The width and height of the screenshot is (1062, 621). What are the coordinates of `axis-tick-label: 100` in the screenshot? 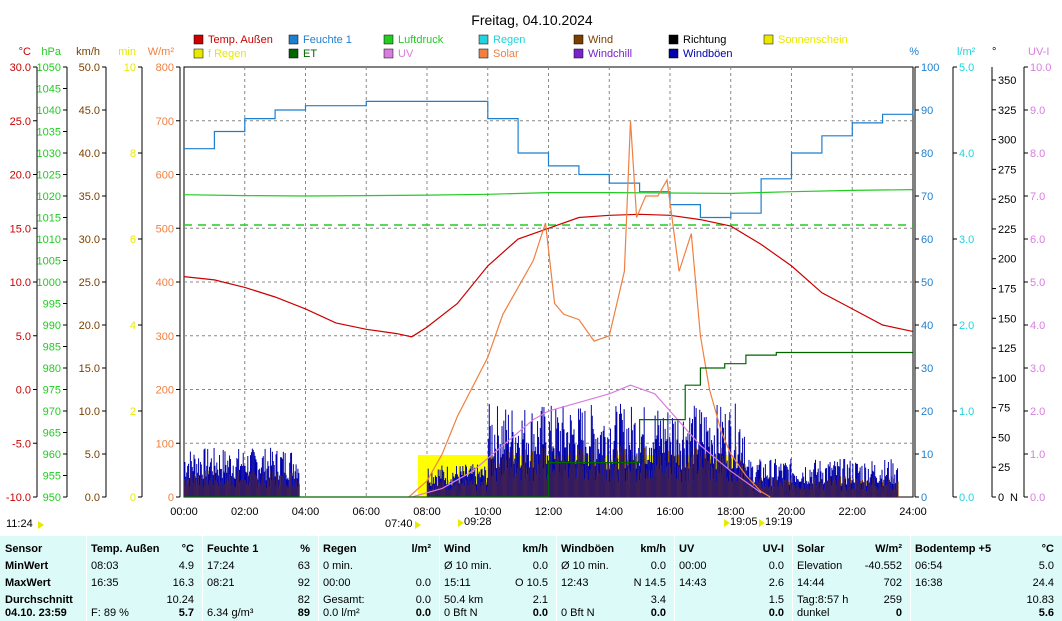 It's located at (165, 444).